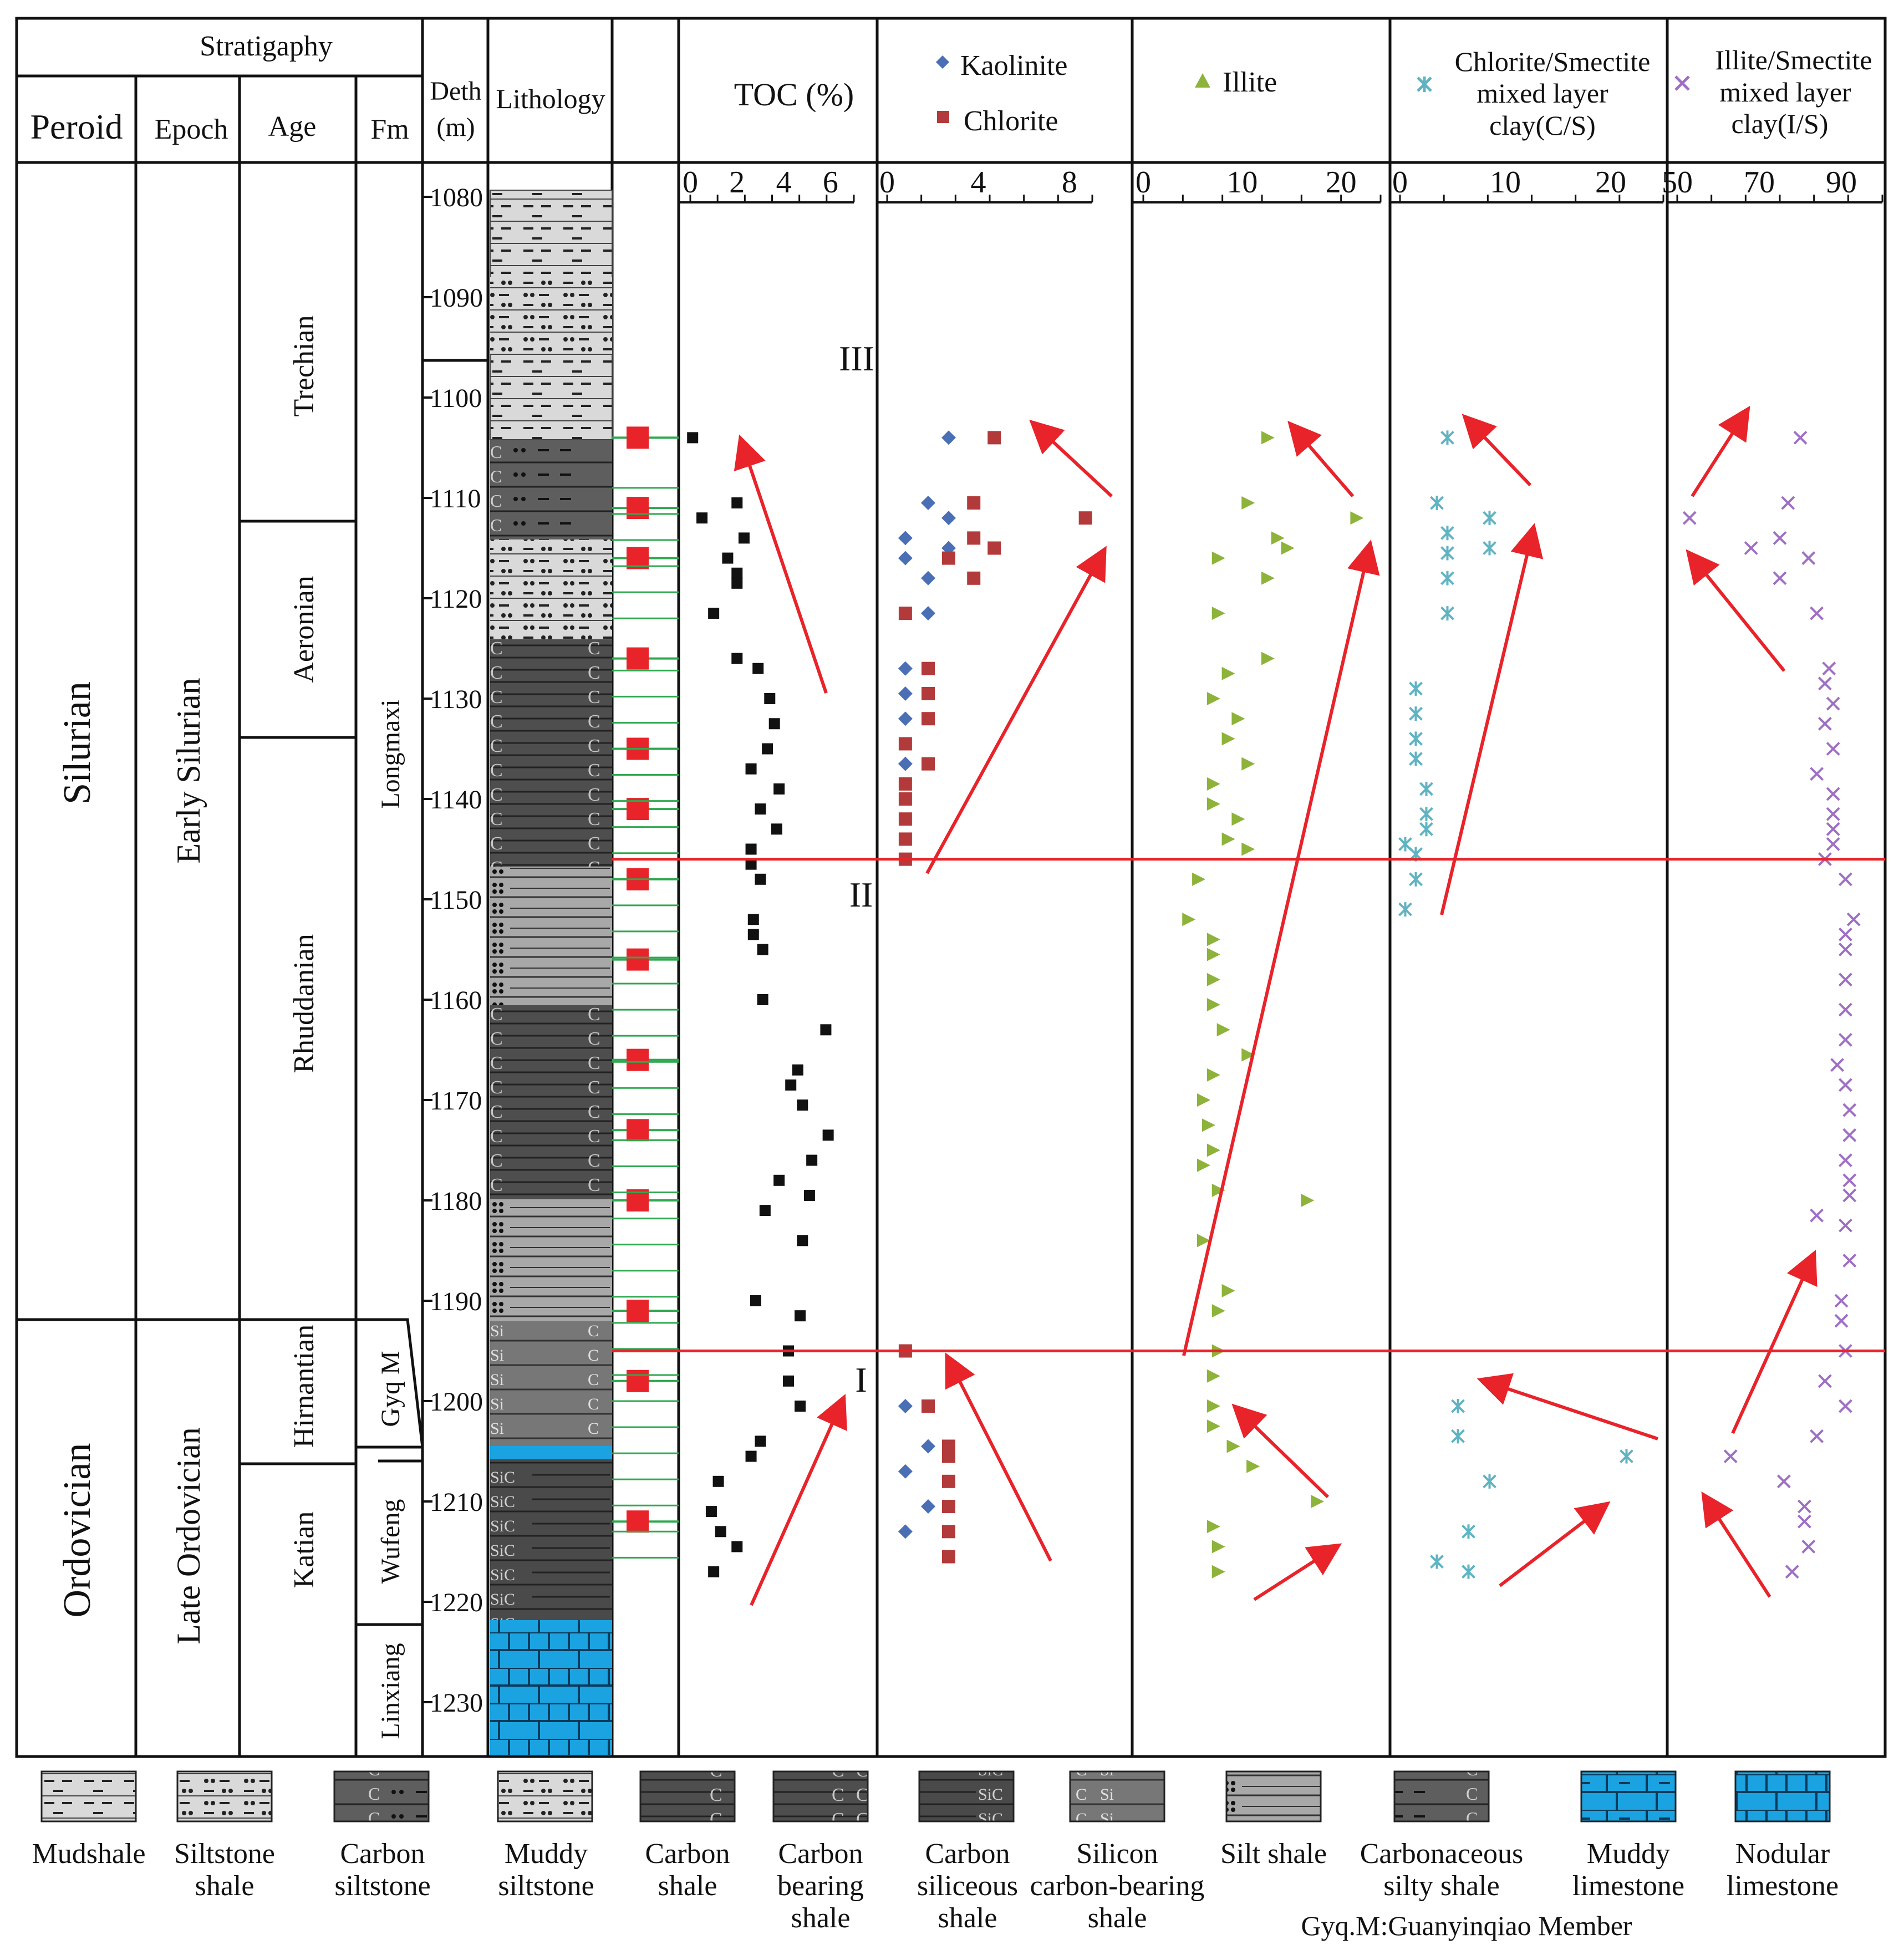 The width and height of the screenshot is (1904, 1960). What do you see at coordinates (687, 1886) in the screenshot?
I see `legend-label-4-1: shale` at bounding box center [687, 1886].